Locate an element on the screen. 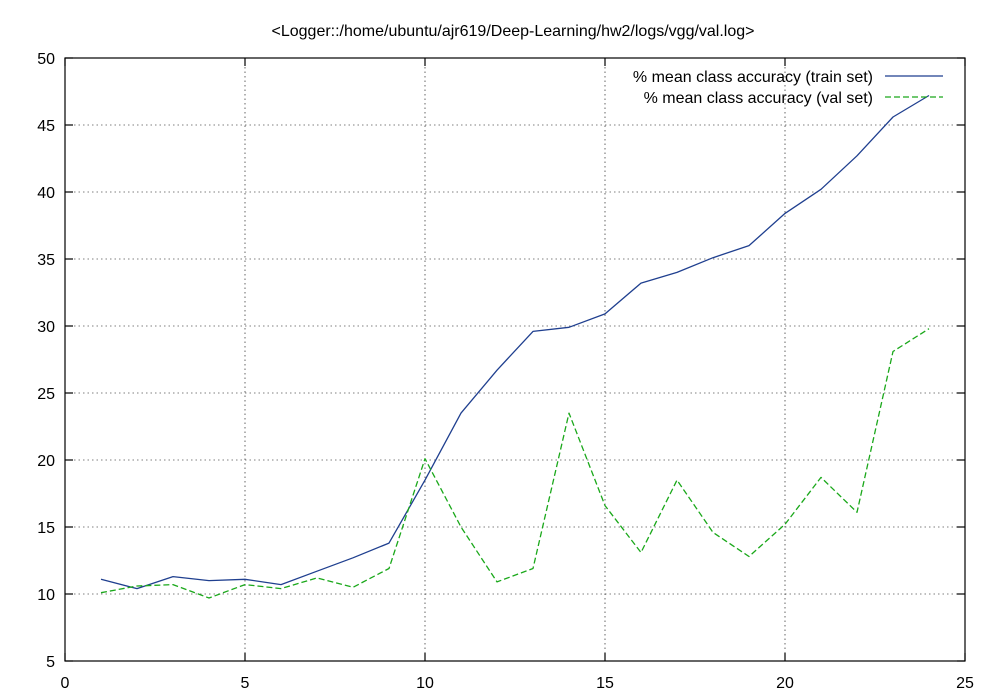  y-tick-label: 25 is located at coordinates (46, 394).